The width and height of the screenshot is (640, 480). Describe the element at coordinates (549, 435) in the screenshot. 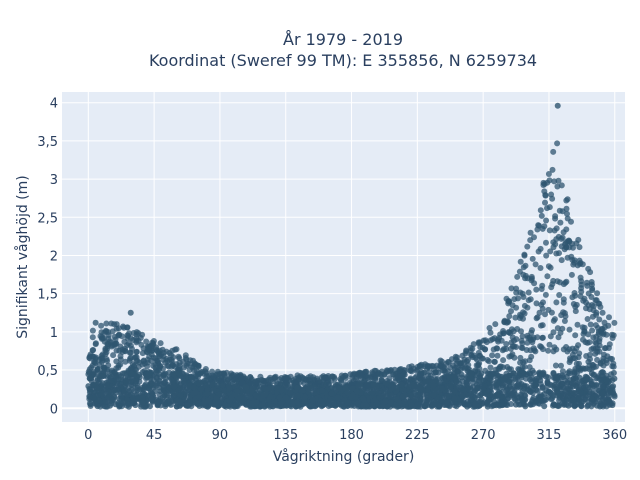

I see `x-tick-label: 315` at that location.